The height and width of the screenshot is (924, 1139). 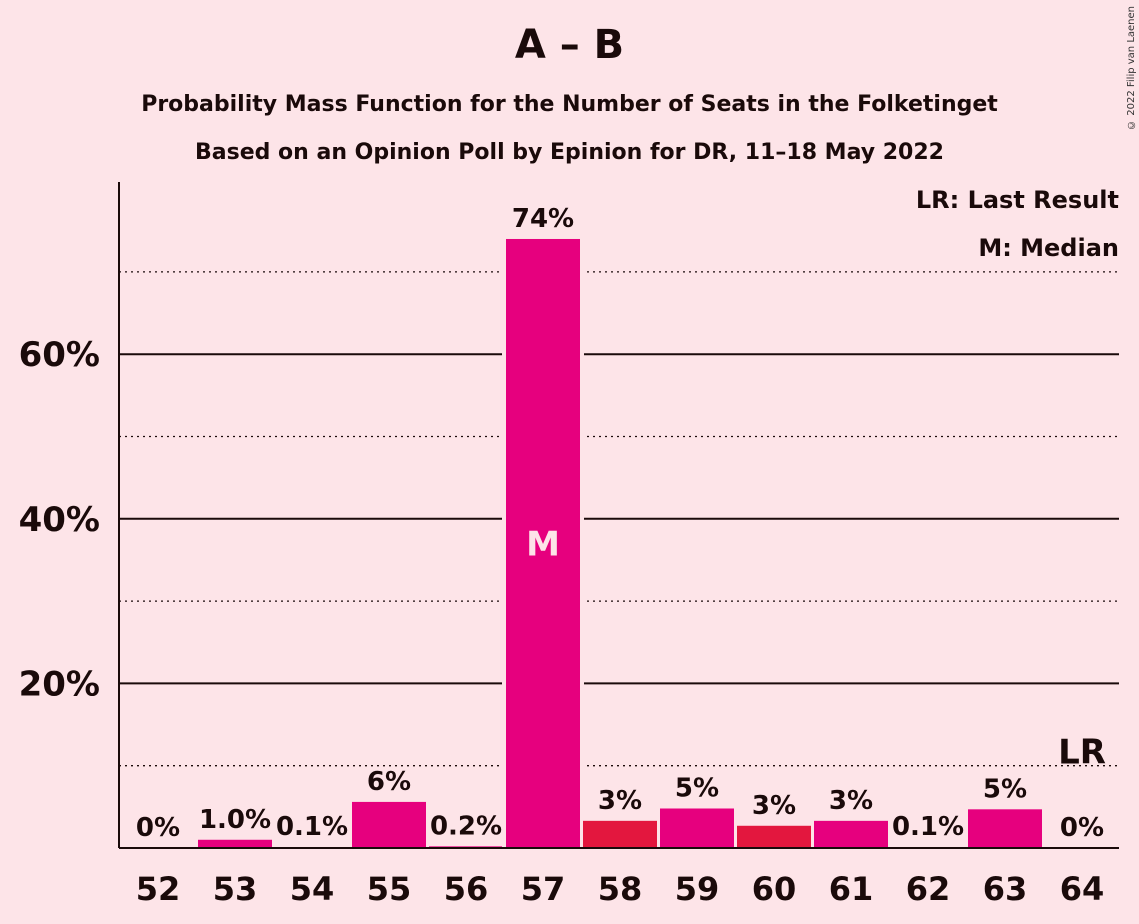 What do you see at coordinates (1048, 248) in the screenshot?
I see `legend-median: M: Median` at bounding box center [1048, 248].